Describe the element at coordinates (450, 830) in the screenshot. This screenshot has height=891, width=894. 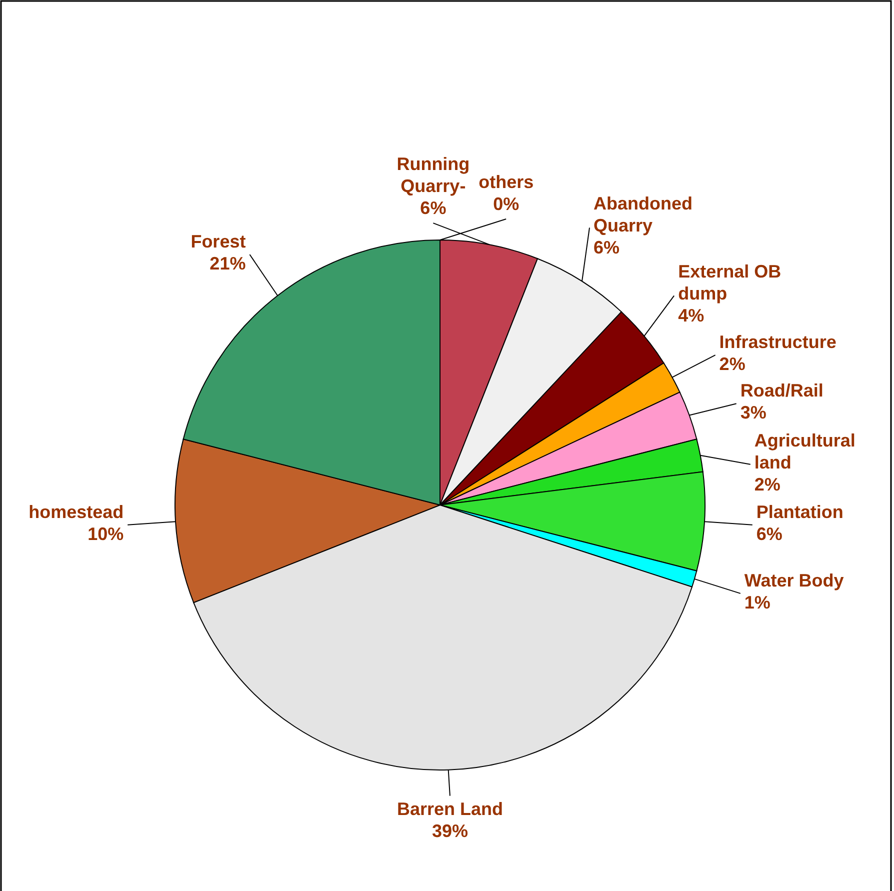
I see `data-label: 39%` at that location.